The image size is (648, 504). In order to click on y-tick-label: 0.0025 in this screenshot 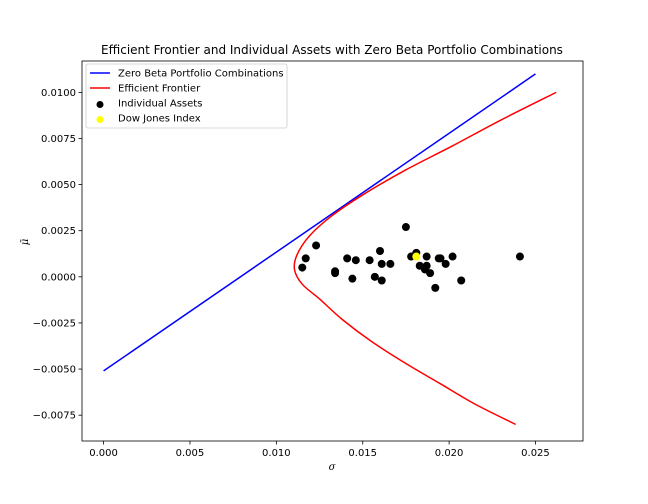, I will do `click(58, 231)`.